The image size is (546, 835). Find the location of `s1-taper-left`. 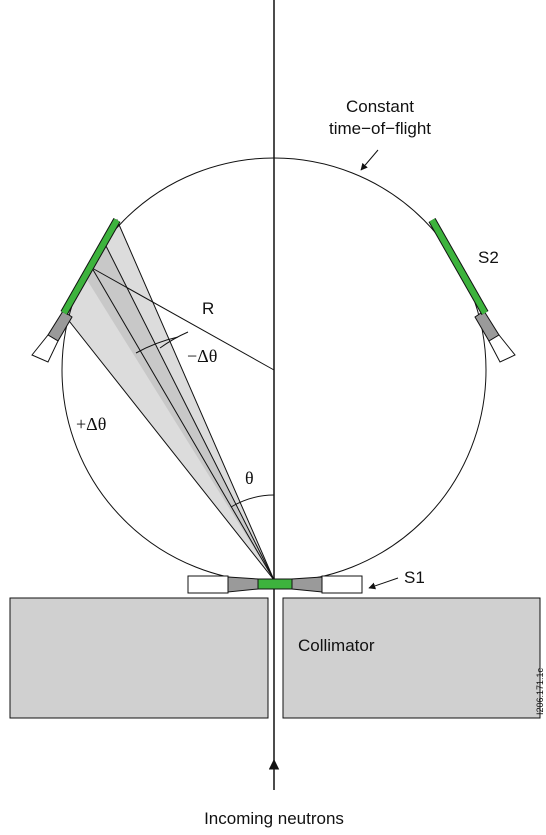

s1-taper-left is located at coordinates (243, 584).